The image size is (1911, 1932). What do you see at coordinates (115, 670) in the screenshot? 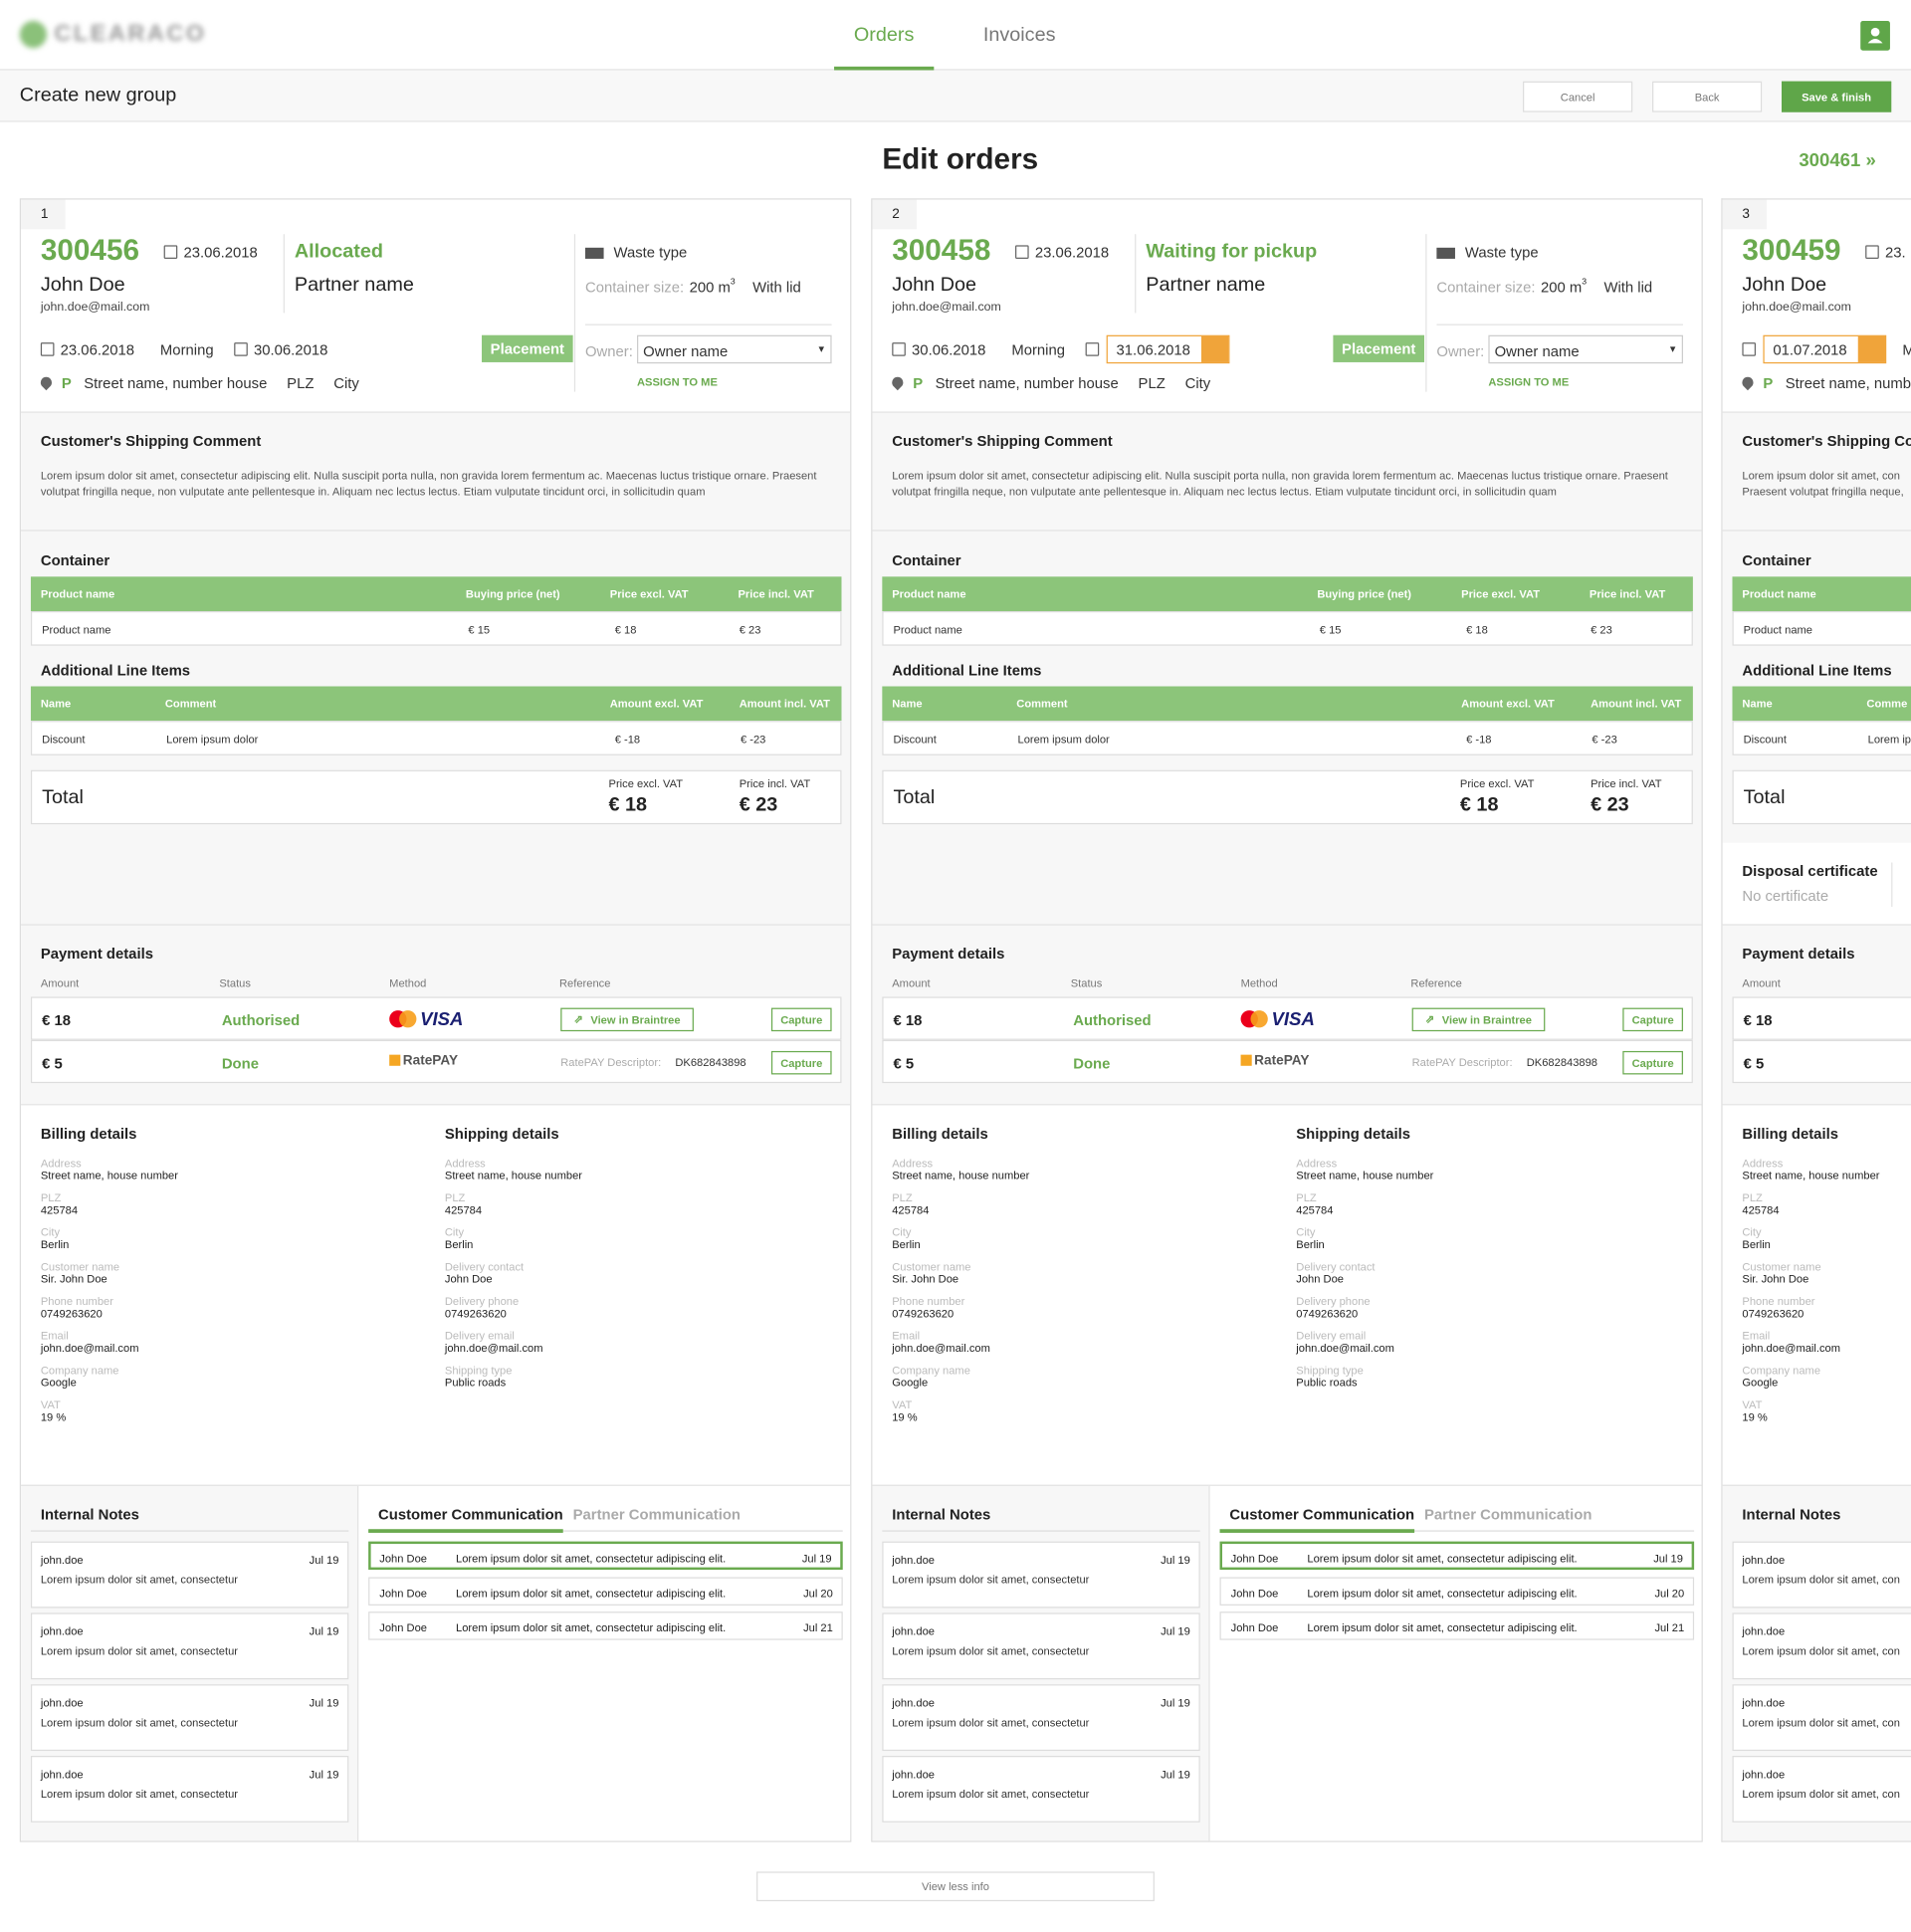
I see `section-title: Additional Line Items` at bounding box center [115, 670].